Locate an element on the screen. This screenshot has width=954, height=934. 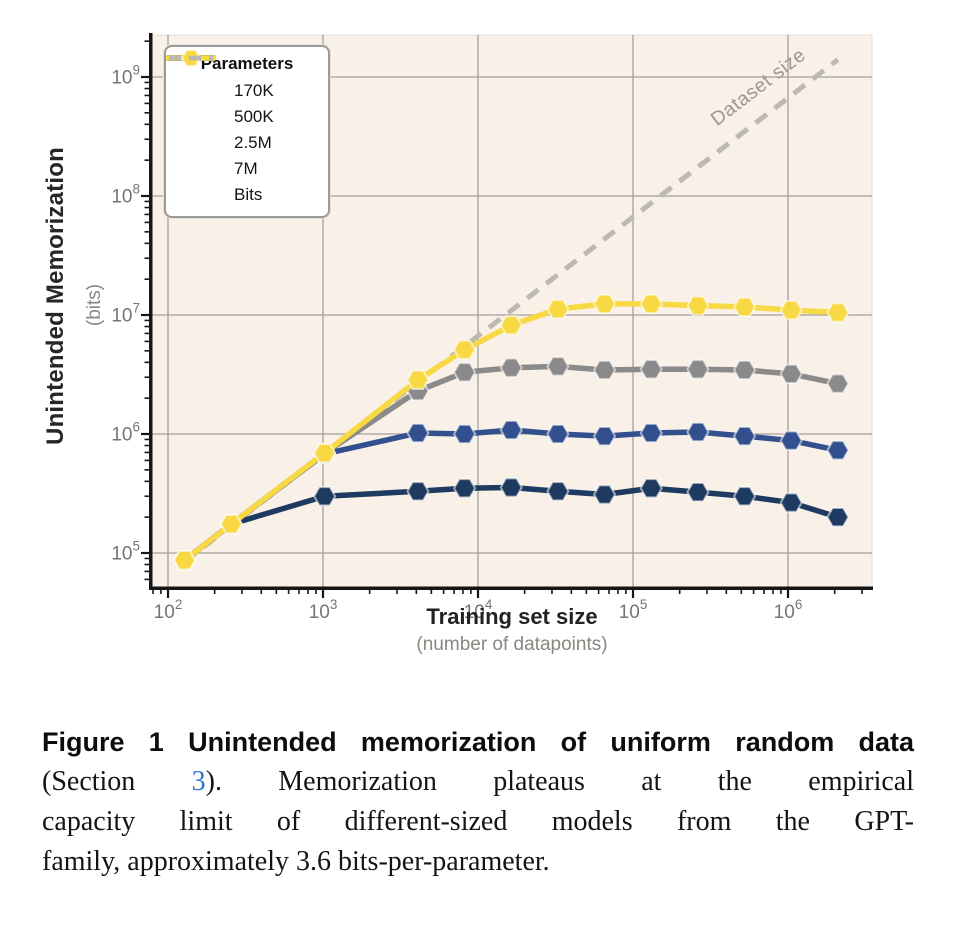
legend-label: 7M is located at coordinates (246, 168).